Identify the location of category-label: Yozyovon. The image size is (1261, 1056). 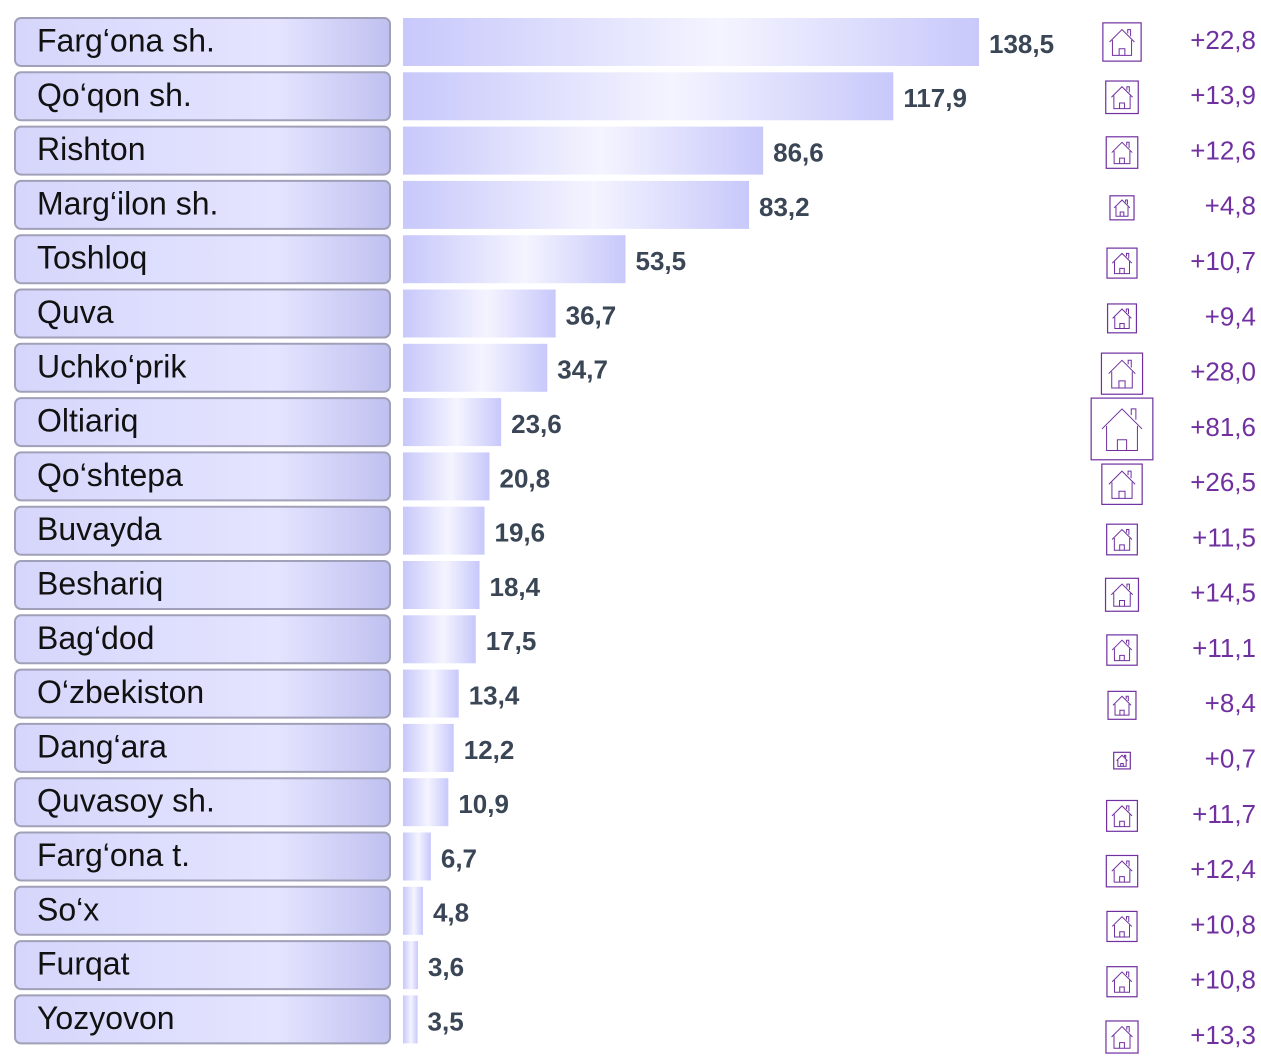
(106, 1018).